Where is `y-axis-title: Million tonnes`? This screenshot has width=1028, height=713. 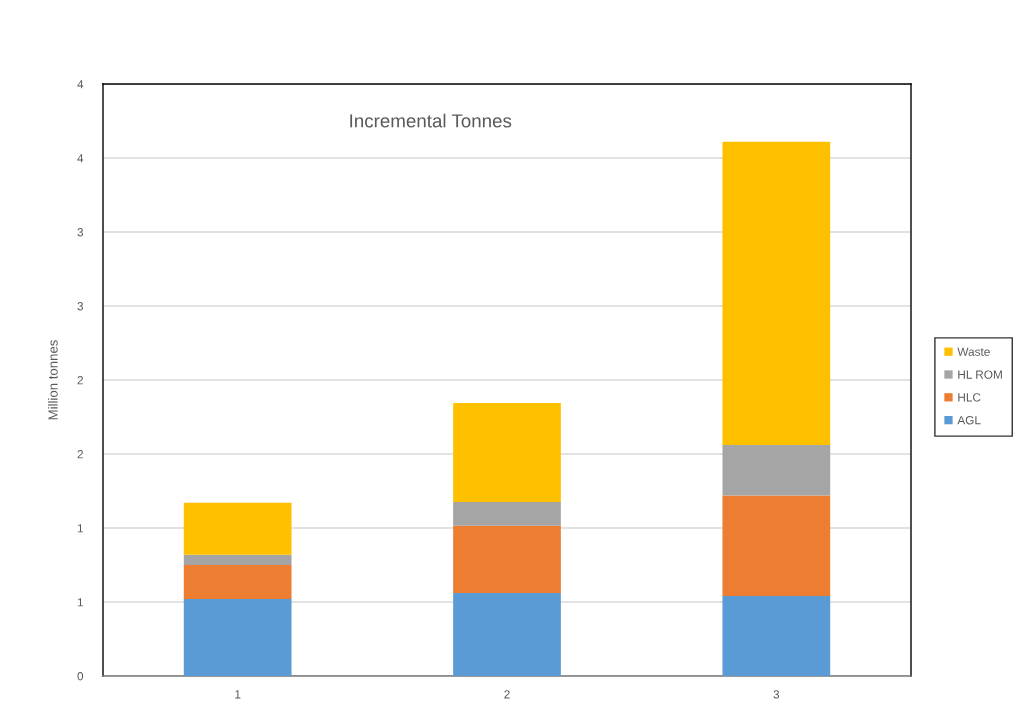
y-axis-title: Million tonnes is located at coordinates (53, 380).